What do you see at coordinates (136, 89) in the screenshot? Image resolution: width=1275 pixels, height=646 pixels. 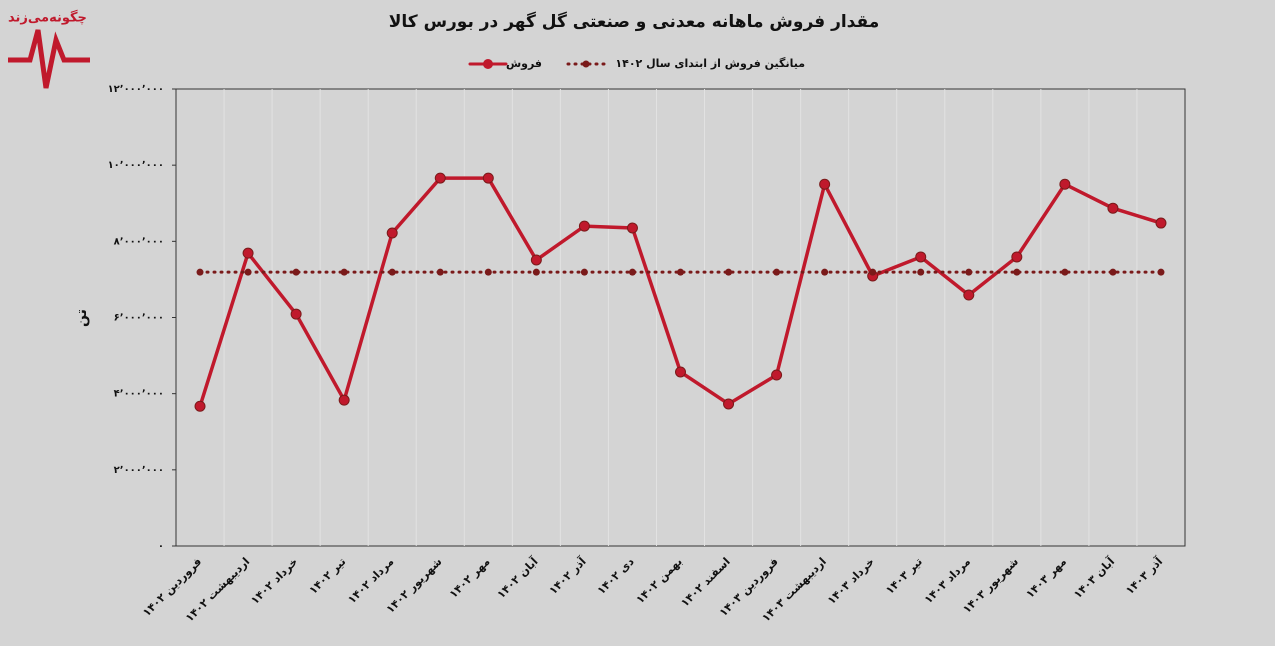 I see `y-tick-label: ۱۲٬۰۰۰٬۰۰۰` at bounding box center [136, 89].